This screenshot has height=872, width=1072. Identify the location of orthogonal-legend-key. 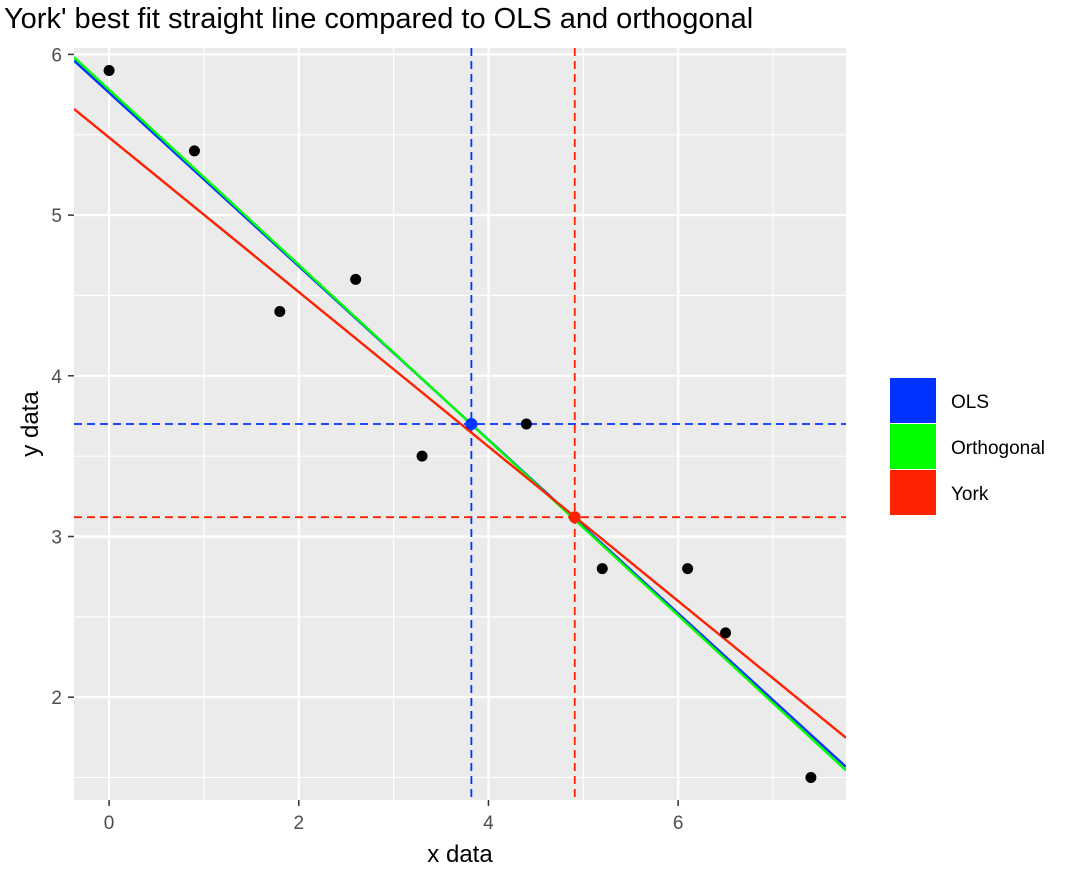
(913, 446).